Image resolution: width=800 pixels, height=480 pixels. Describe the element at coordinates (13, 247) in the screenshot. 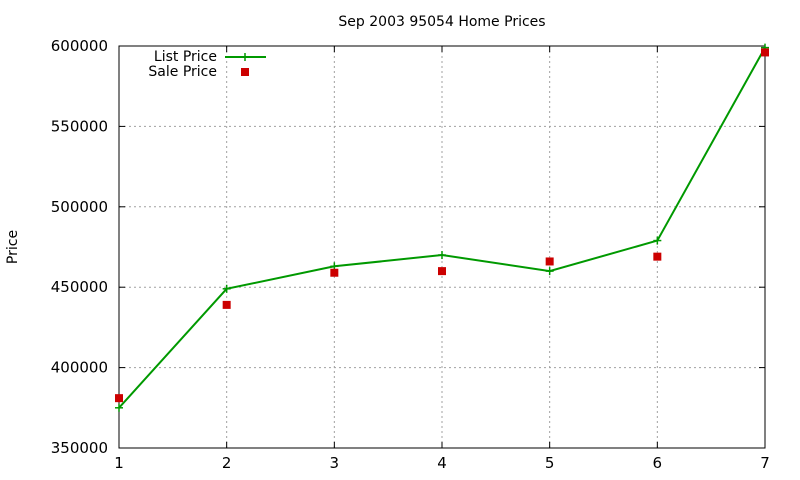

I see `y-axis-label: Price` at that location.